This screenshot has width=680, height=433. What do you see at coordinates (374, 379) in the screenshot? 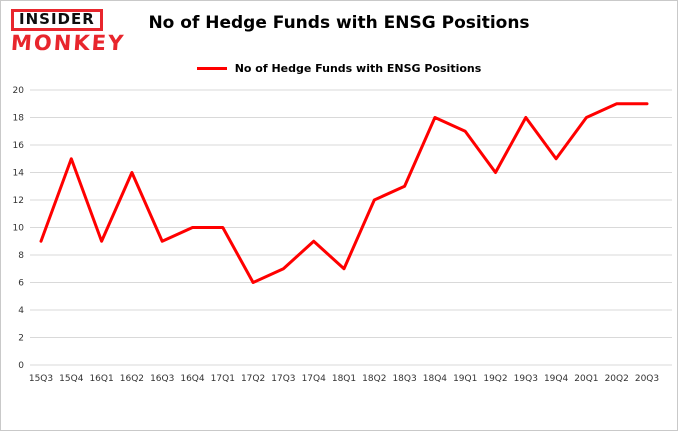
I see `x-axis-tick-label: 18Q2` at bounding box center [374, 379].